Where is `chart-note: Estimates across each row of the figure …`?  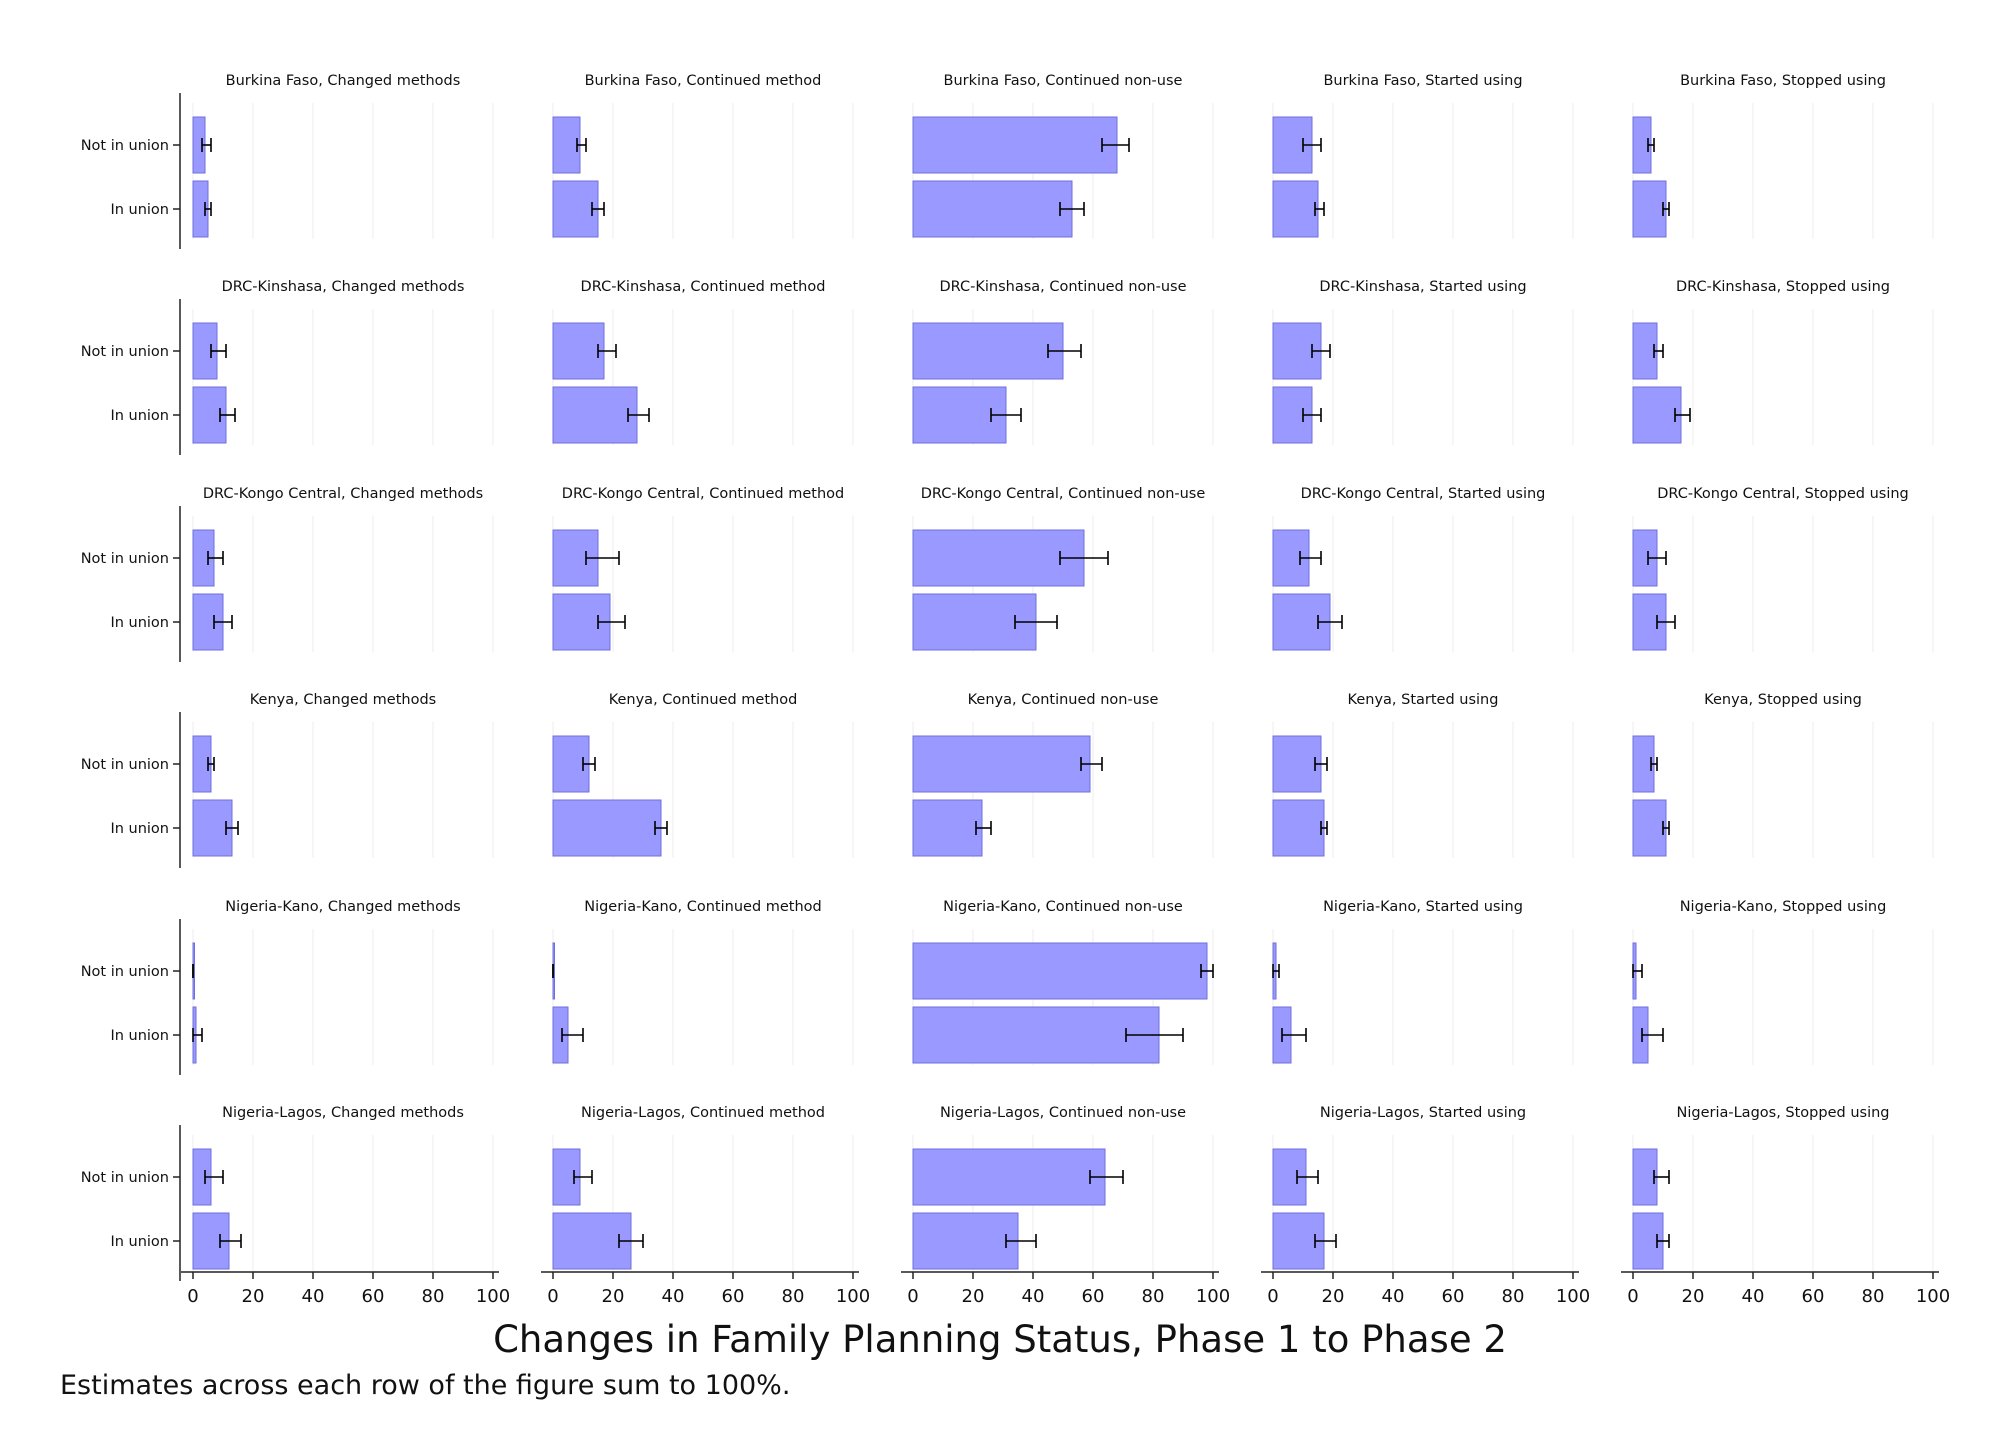
chart-note: Estimates across each row of the figure … is located at coordinates (425, 1385).